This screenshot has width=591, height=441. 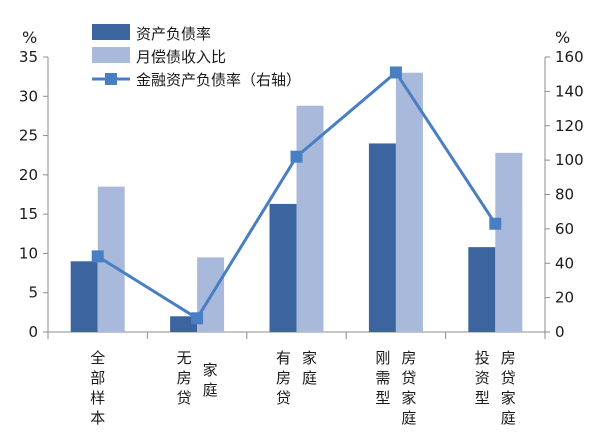 I want to click on legend-label: 资产负债率, so click(x=173, y=34).